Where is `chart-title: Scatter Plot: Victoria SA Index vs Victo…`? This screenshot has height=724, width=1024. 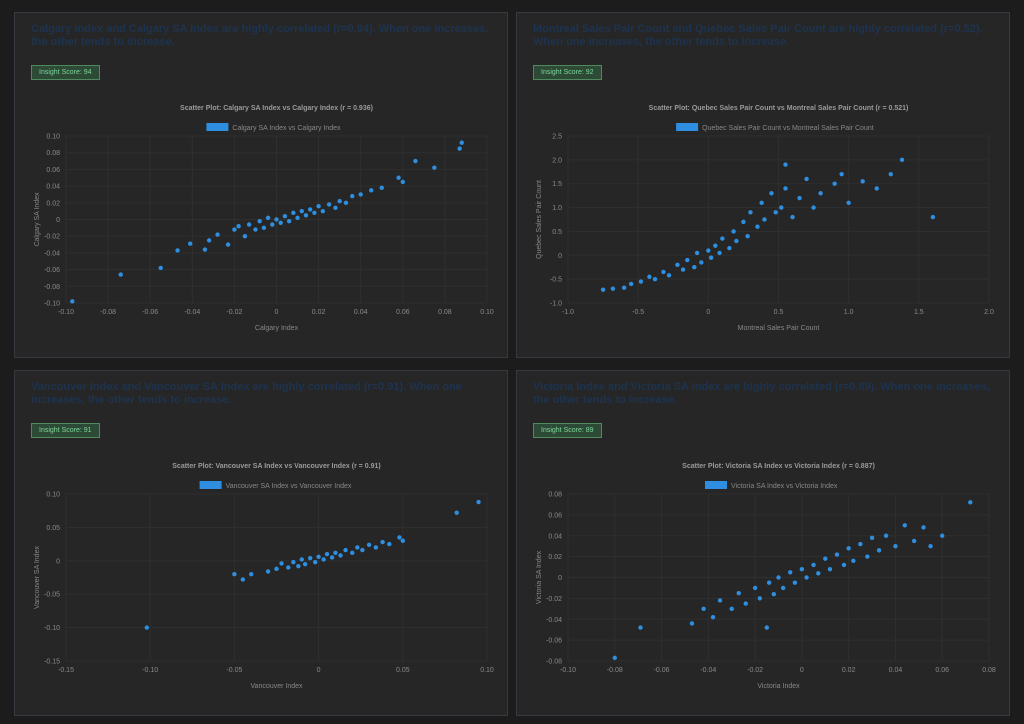
chart-title: Scatter Plot: Victoria SA Index vs Victo… is located at coordinates (778, 466).